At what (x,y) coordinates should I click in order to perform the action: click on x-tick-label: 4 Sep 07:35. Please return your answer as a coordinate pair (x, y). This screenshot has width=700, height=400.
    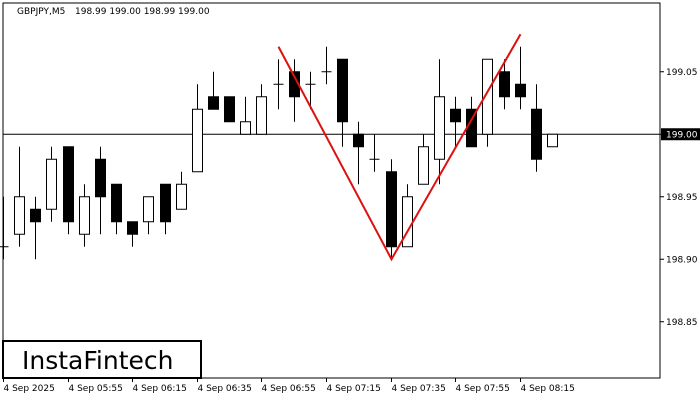
    Looking at the image, I should click on (419, 389).